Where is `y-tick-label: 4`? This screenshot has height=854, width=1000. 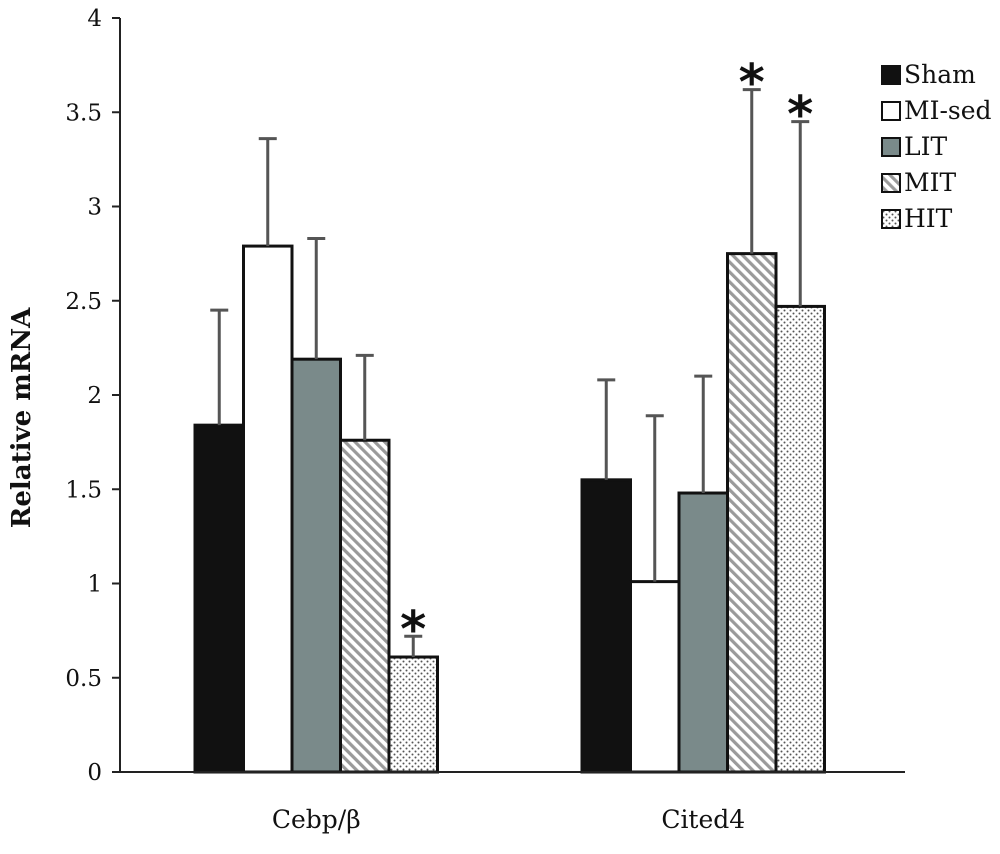
y-tick-label: 4 is located at coordinates (94, 19).